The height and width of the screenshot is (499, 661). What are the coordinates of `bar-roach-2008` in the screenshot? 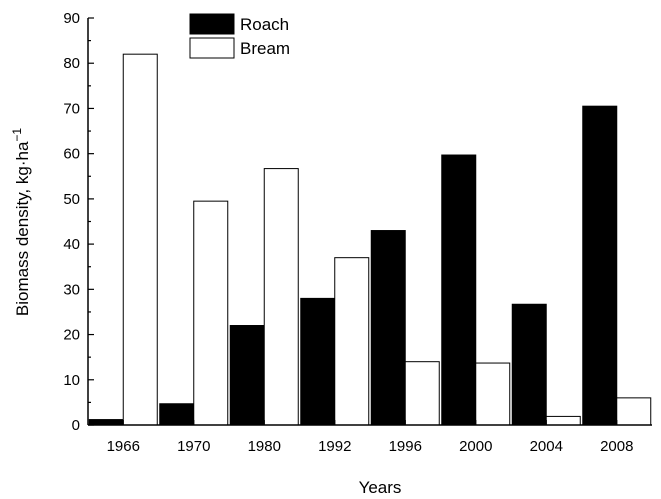 It's located at (600, 265).